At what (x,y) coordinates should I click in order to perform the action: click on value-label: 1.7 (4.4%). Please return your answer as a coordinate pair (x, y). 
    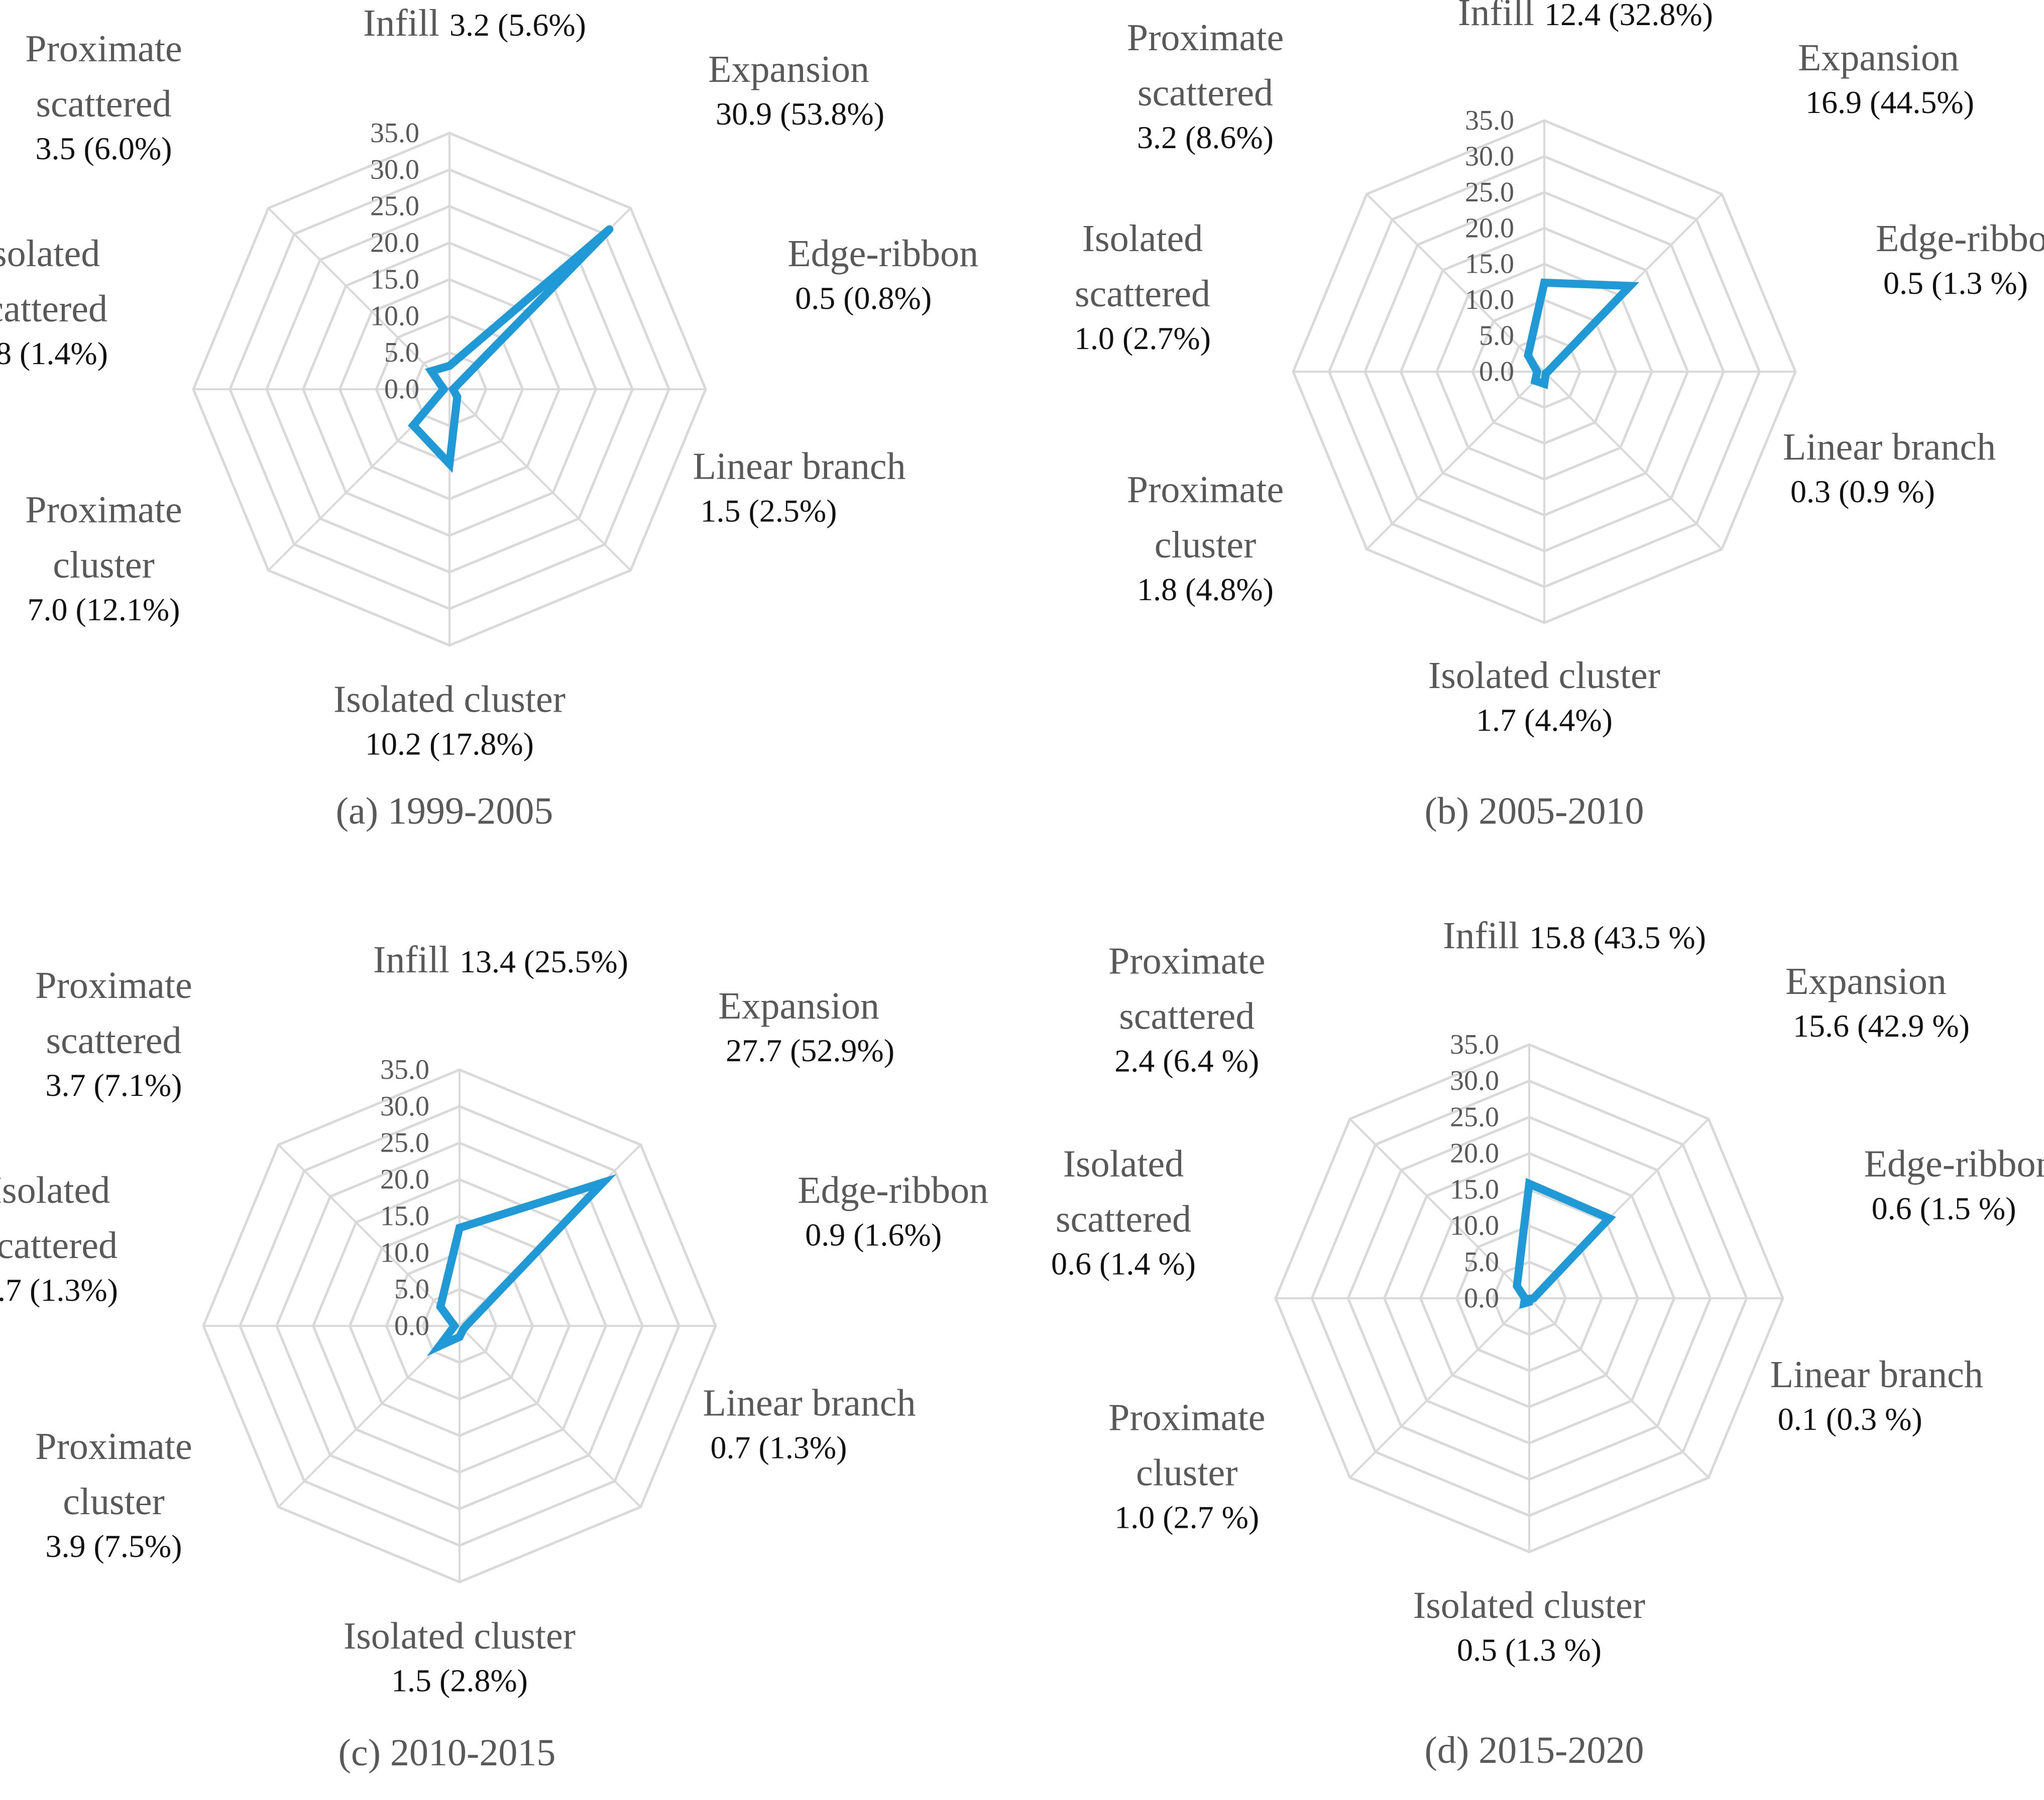
    Looking at the image, I should click on (1544, 720).